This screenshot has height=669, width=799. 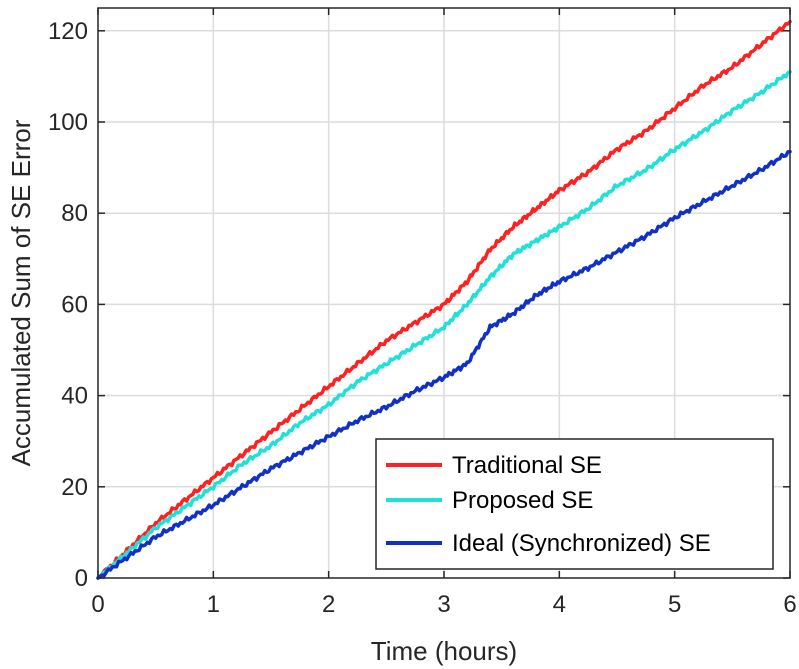 I want to click on legend-entry: Traditional SE, so click(x=494, y=465).